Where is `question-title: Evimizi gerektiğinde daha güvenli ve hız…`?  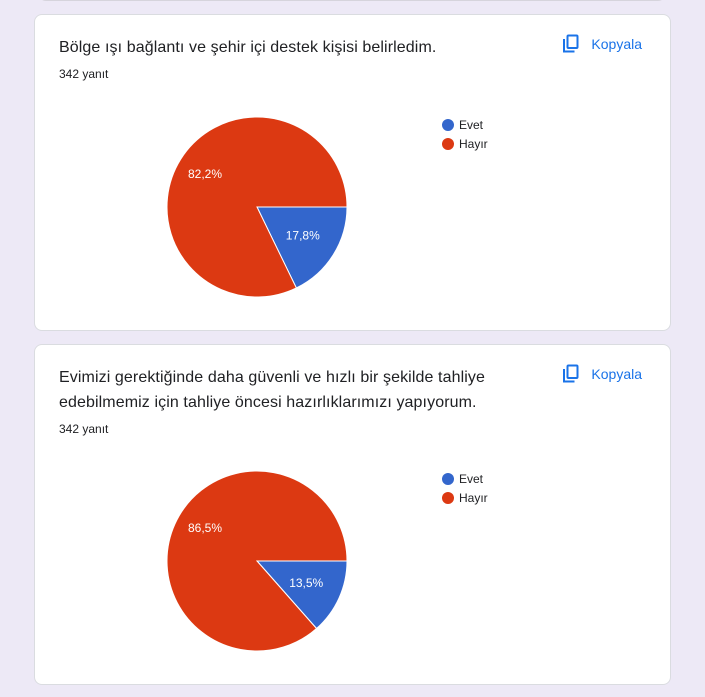 question-title: Evimizi gerektiğinde daha güvenli ve hız… is located at coordinates (272, 390).